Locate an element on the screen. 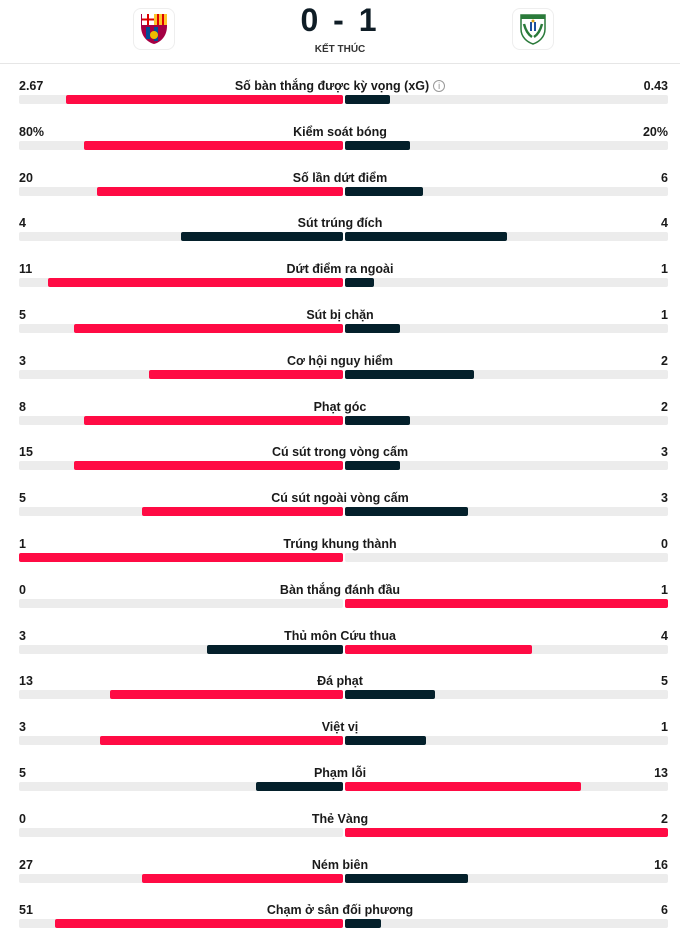  away-value: 0.43 is located at coordinates (655, 86).